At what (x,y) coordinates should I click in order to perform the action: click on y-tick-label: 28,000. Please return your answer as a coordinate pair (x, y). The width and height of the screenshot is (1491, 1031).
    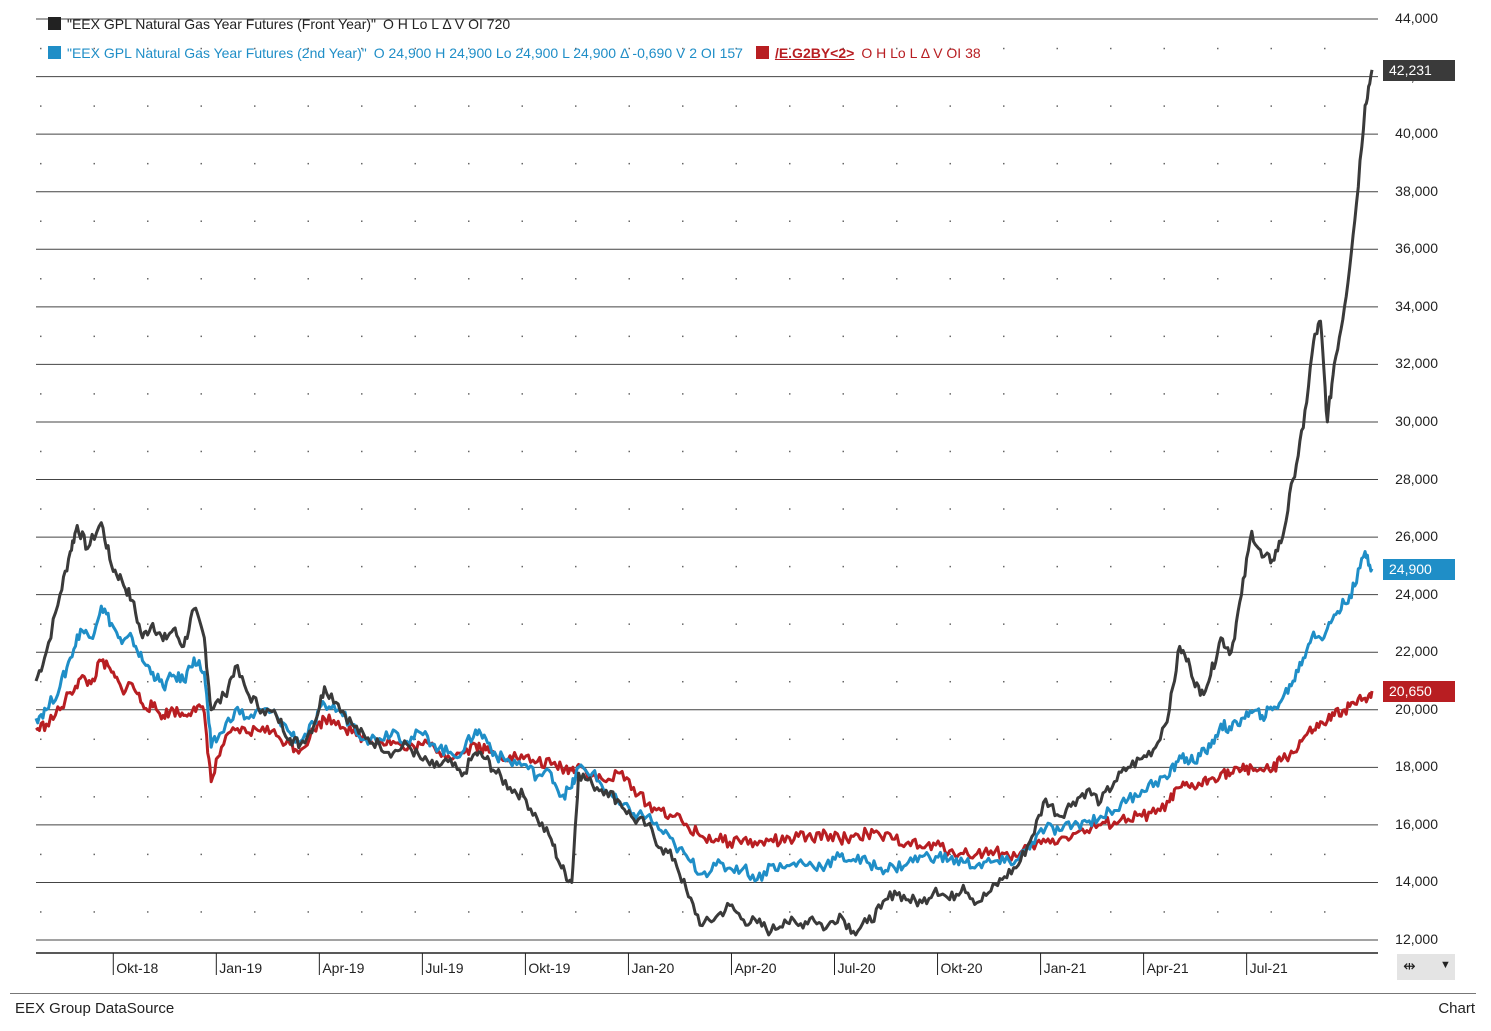
    Looking at the image, I should click on (1416, 478).